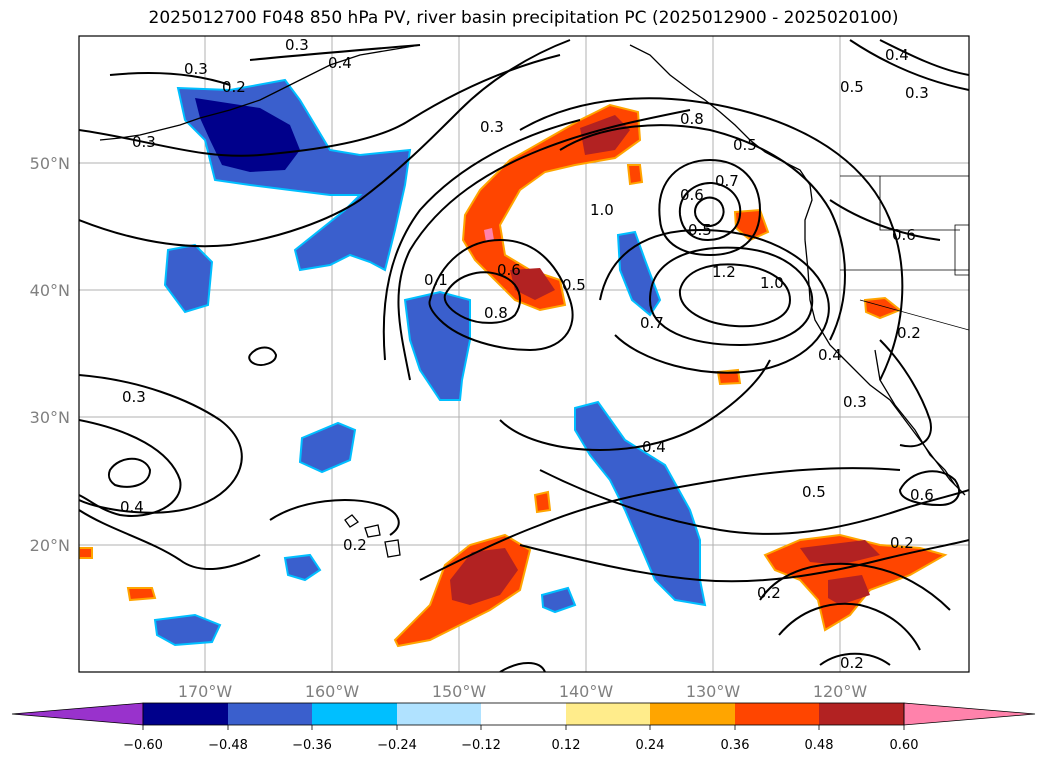 Image resolution: width=1047 pixels, height=765 pixels. What do you see at coordinates (437, 345) in the screenshot?
I see `shade-150w-blob` at bounding box center [437, 345].